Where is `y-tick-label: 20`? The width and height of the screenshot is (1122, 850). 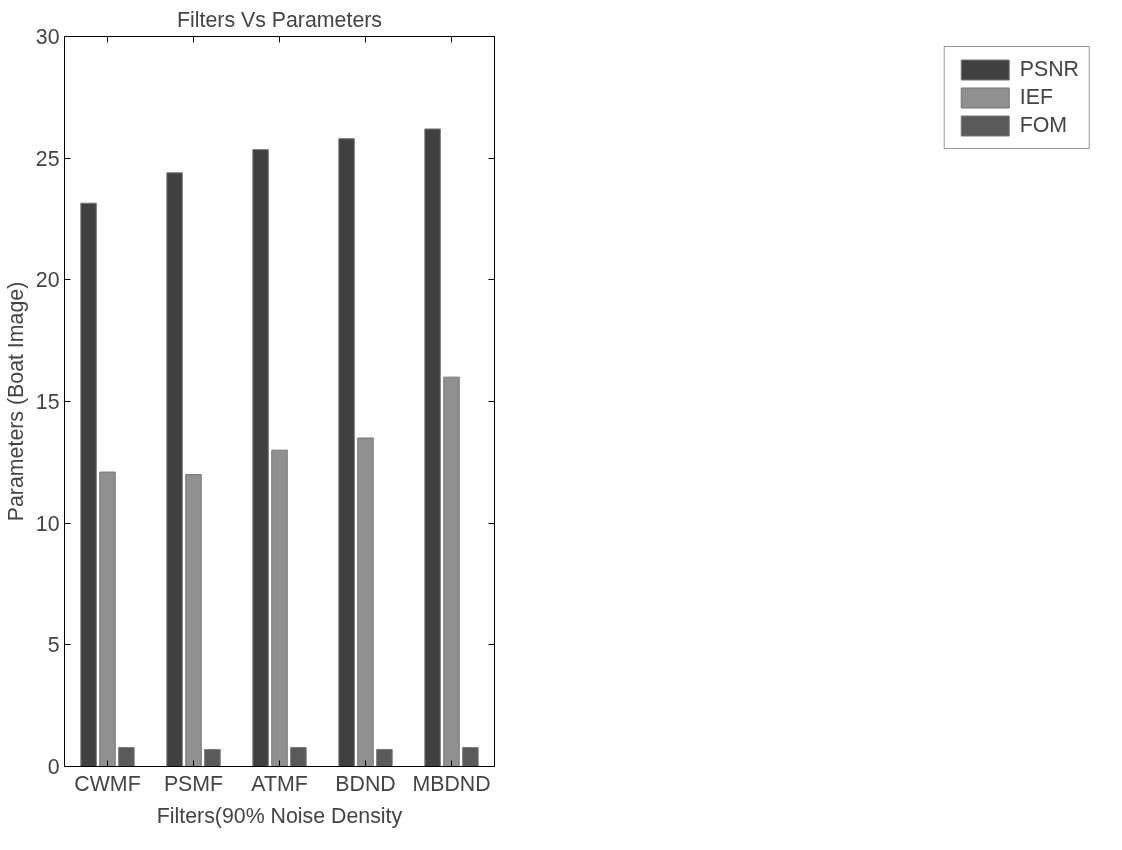
y-tick-label: 20 is located at coordinates (47, 280).